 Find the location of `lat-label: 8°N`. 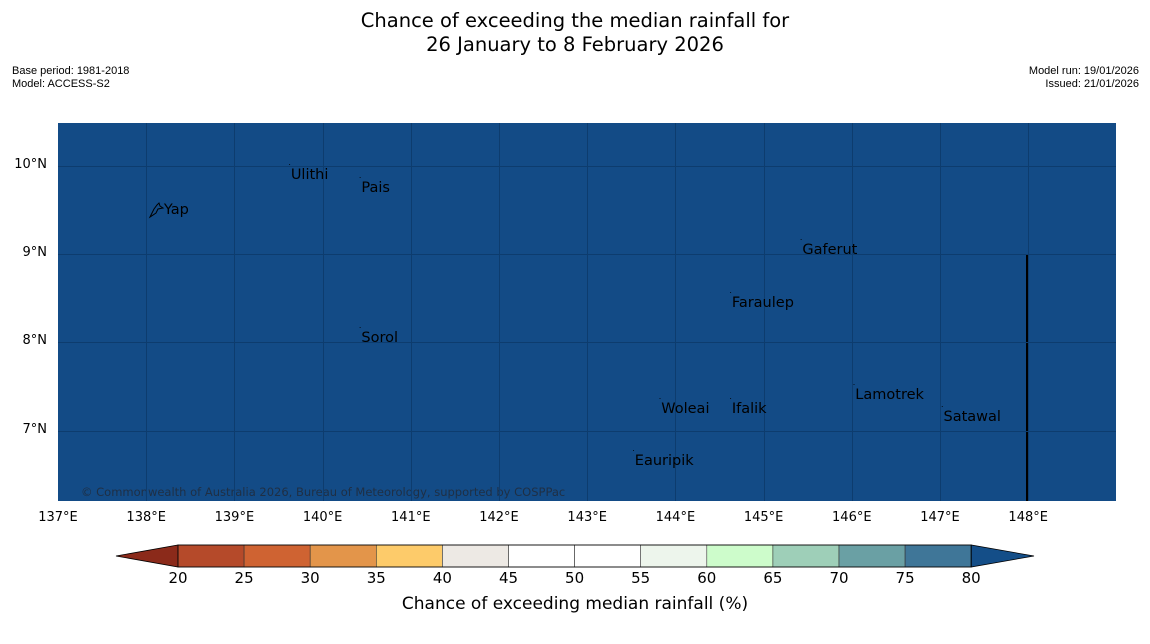

lat-label: 8°N is located at coordinates (35, 341).